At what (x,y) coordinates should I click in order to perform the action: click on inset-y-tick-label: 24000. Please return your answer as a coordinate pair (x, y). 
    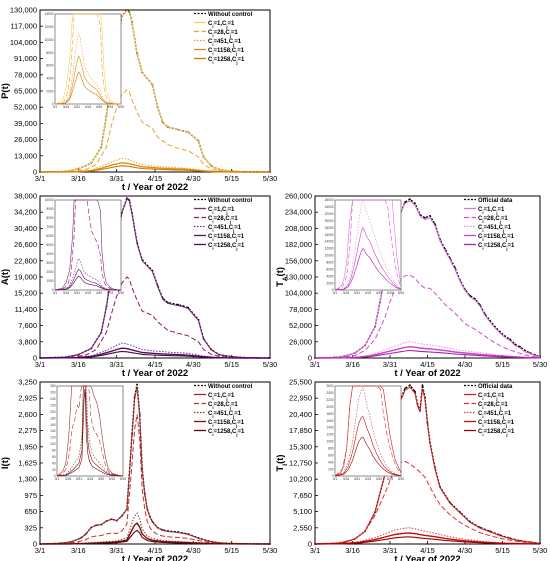
    Looking at the image, I should click on (329, 207).